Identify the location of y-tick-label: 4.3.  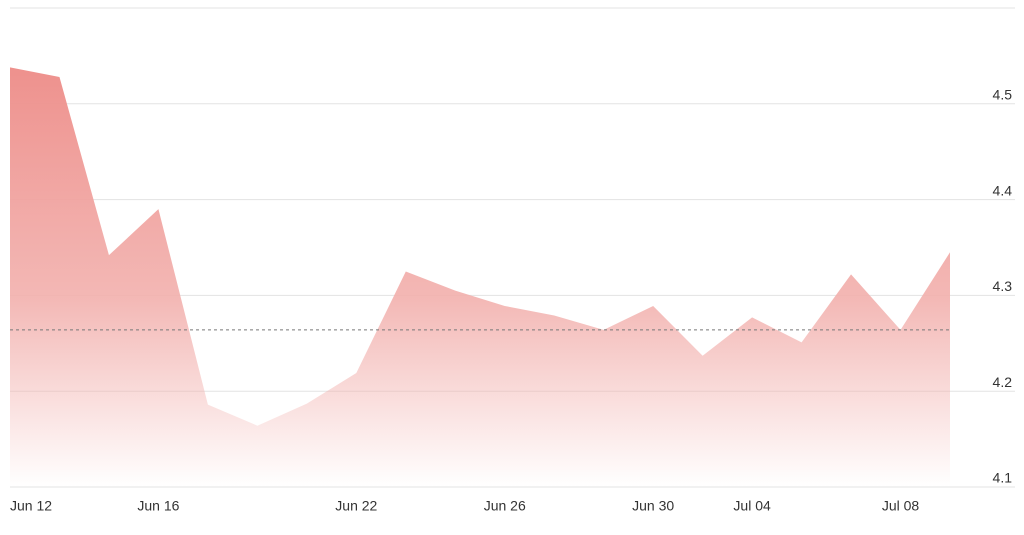
(1003, 286).